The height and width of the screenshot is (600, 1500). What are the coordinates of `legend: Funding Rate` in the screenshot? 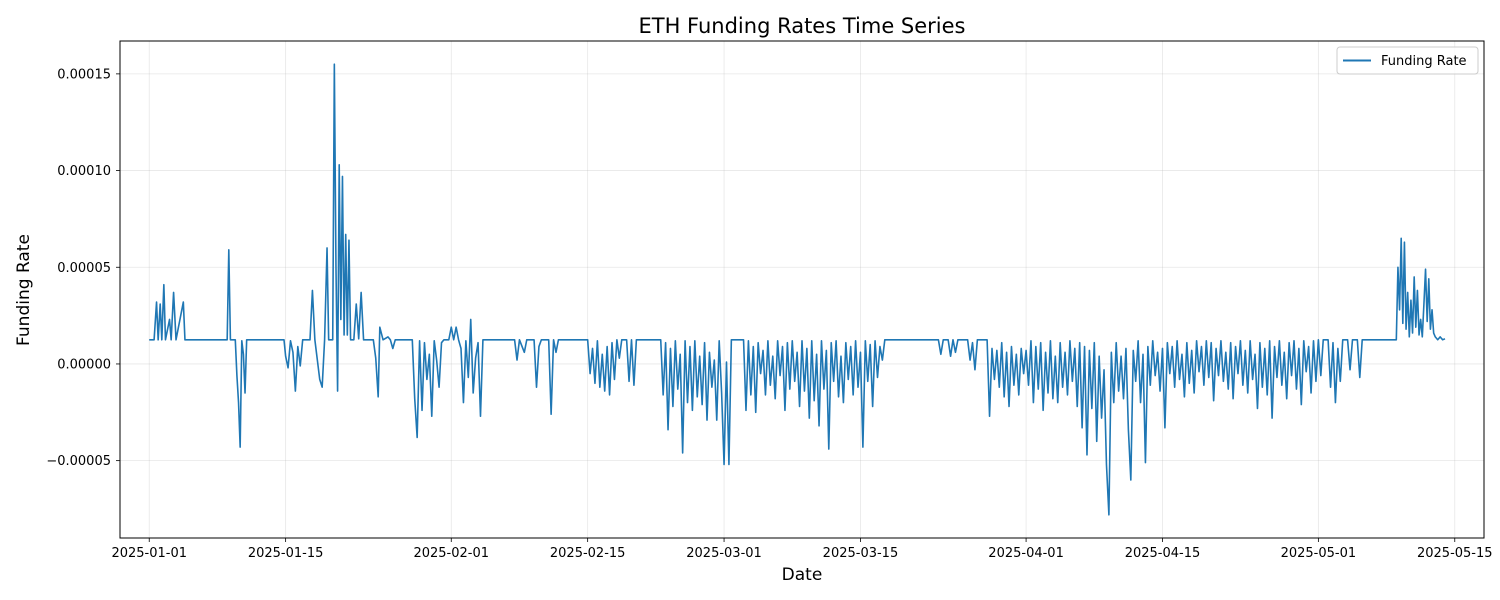 It's located at (1407, 60).